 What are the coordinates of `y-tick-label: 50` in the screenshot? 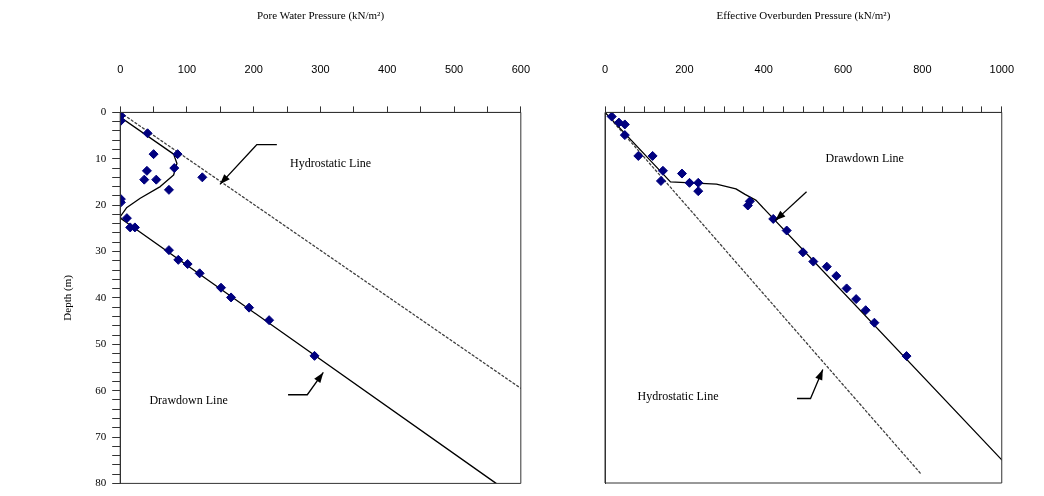 It's located at (101, 343).